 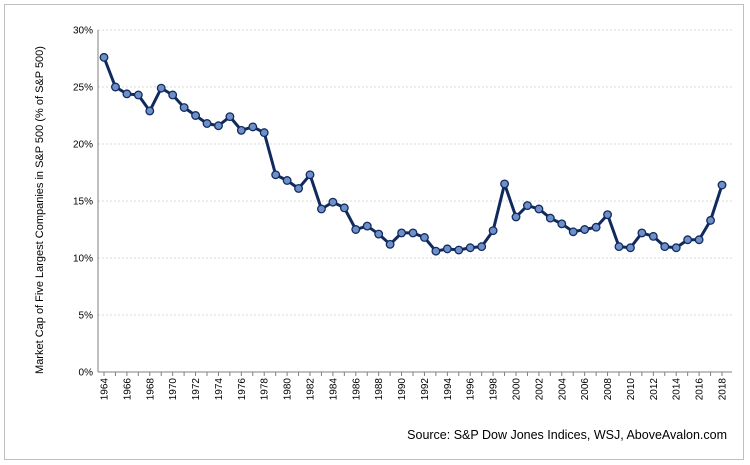 I want to click on y-tick-label-0: 0%, so click(x=86, y=373).